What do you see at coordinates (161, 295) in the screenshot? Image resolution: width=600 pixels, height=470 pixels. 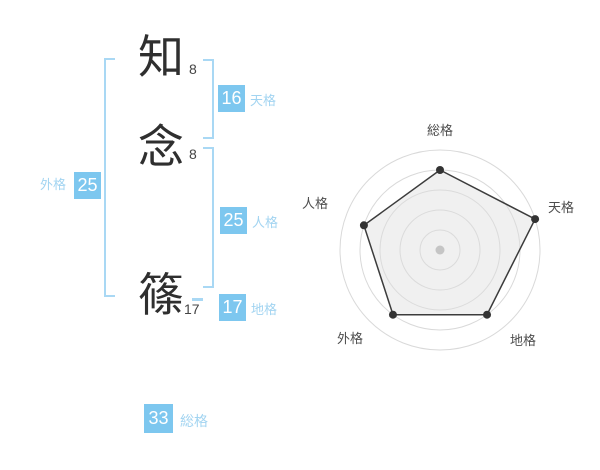 I see `name-char-3: 篠` at bounding box center [161, 295].